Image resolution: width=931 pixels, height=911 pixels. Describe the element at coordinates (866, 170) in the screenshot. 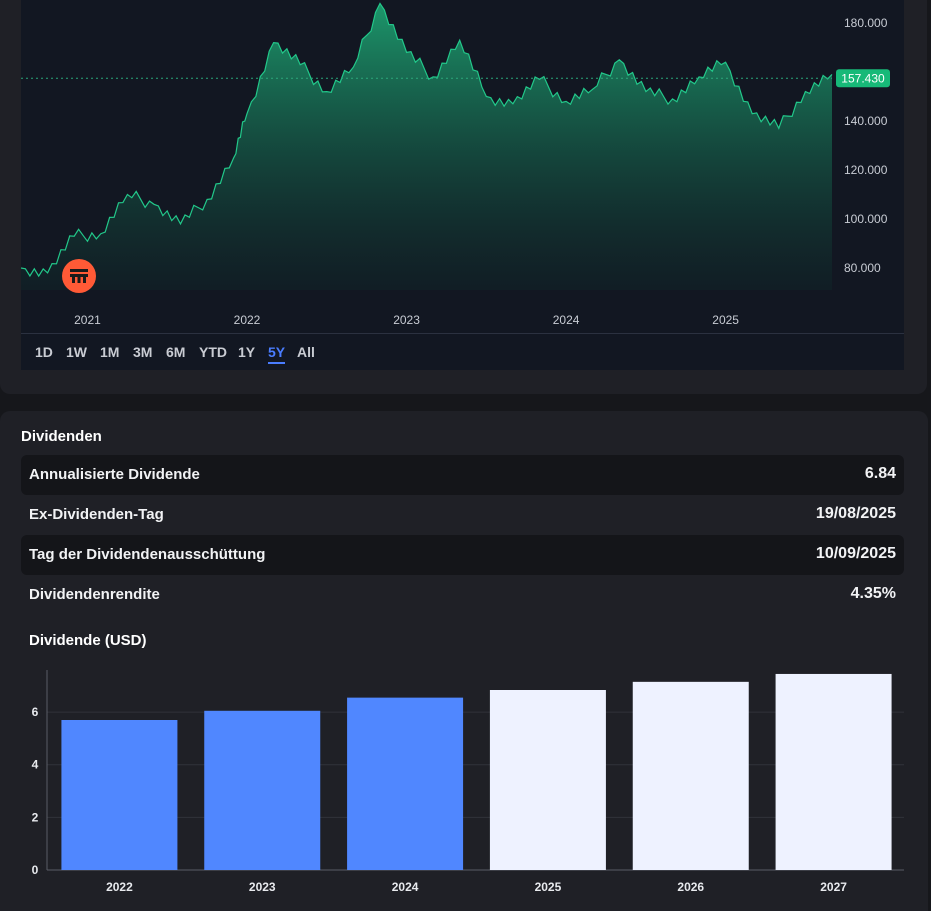

I see `y-tick-label: 120.000` at that location.